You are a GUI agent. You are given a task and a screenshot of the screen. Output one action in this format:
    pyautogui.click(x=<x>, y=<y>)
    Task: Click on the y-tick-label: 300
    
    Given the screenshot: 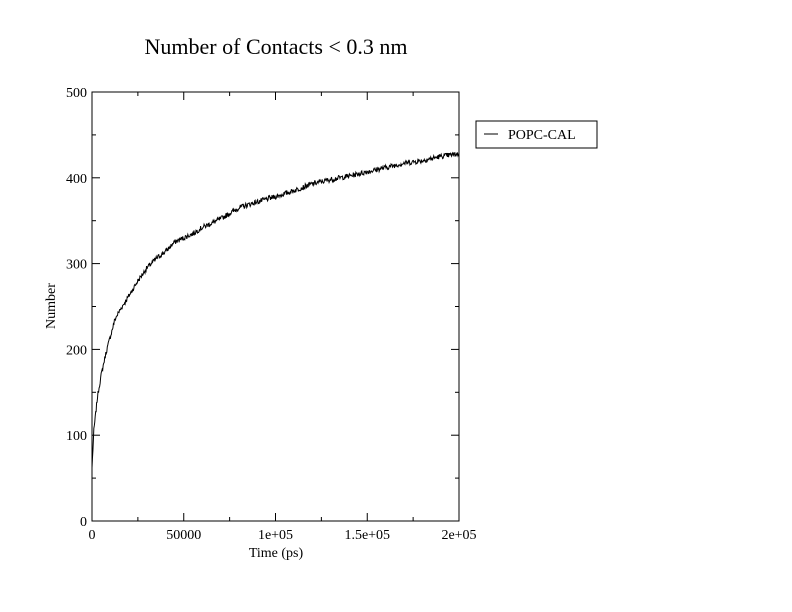 What is the action you would take?
    pyautogui.click(x=76, y=265)
    